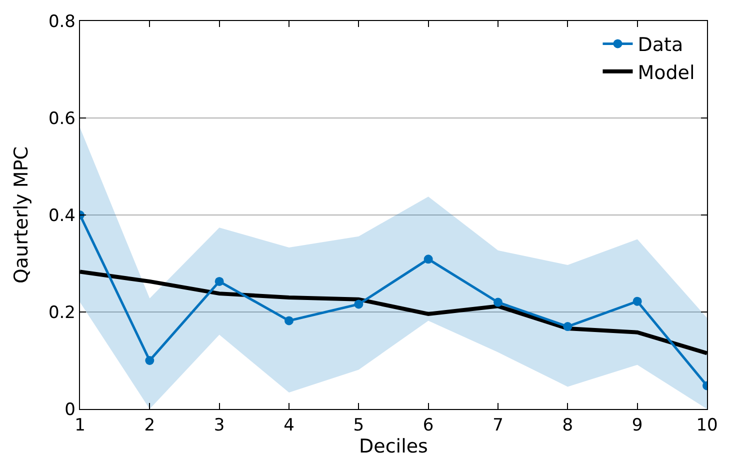  Describe the element at coordinates (62, 22) in the screenshot. I see `y-tick-label: 0.8` at that location.